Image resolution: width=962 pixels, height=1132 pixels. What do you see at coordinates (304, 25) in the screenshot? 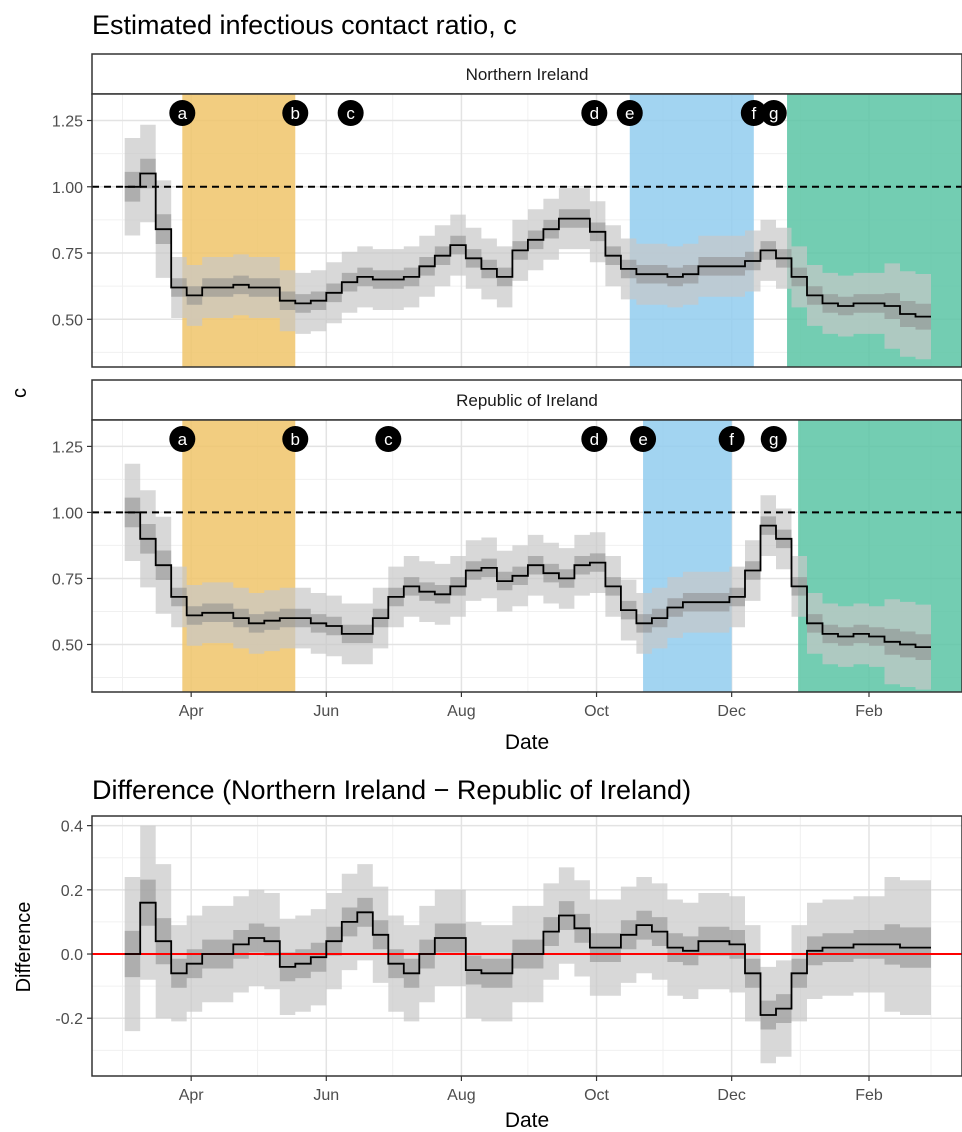
I see `chart-title: Estimated infectious contact ratio, c` at bounding box center [304, 25].